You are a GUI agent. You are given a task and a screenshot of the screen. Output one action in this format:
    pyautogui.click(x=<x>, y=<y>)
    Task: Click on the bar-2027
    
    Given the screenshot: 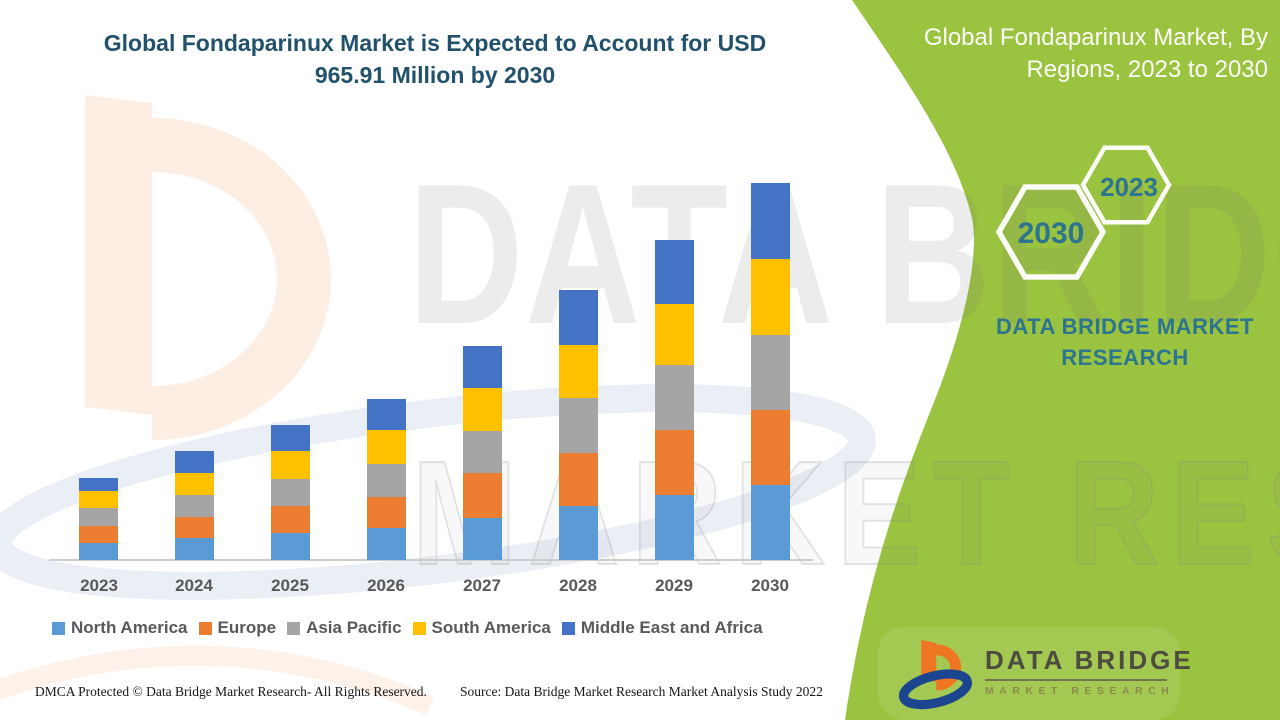 What is the action you would take?
    pyautogui.click(x=482, y=453)
    